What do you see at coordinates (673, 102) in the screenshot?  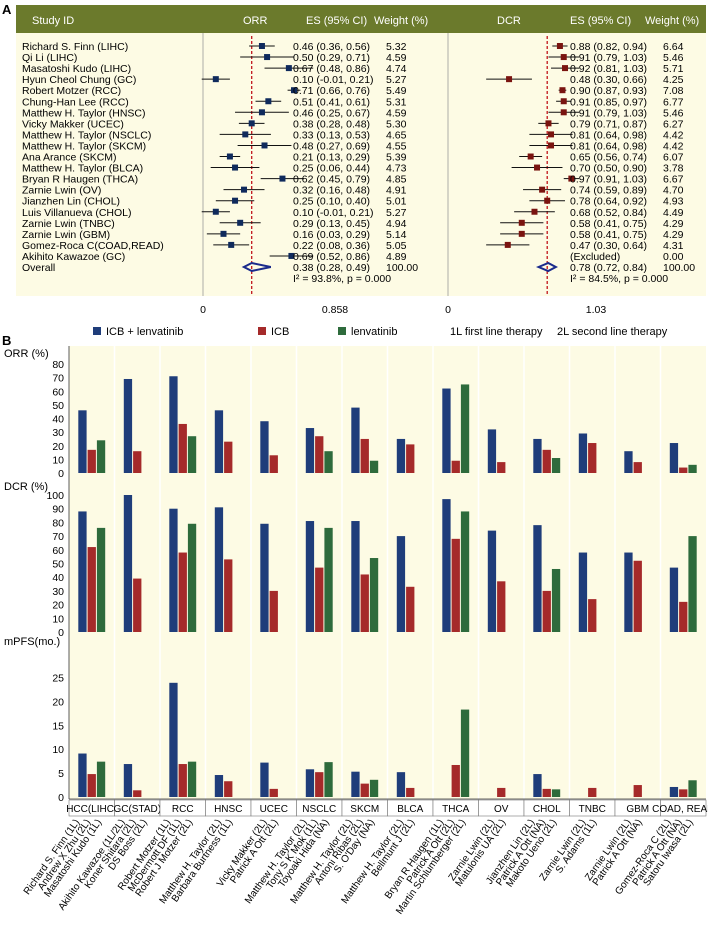 I see `dcr-weight-value: 6.77` at bounding box center [673, 102].